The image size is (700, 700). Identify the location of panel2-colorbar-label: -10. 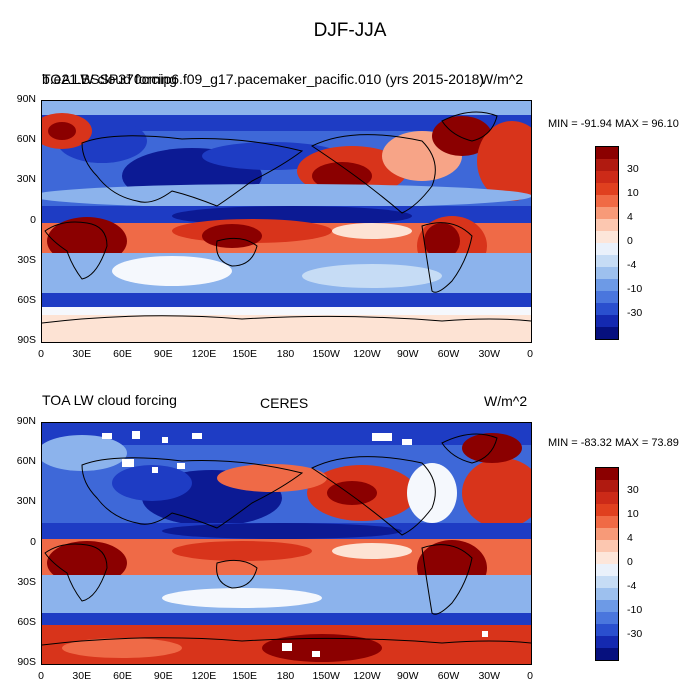
(635, 610).